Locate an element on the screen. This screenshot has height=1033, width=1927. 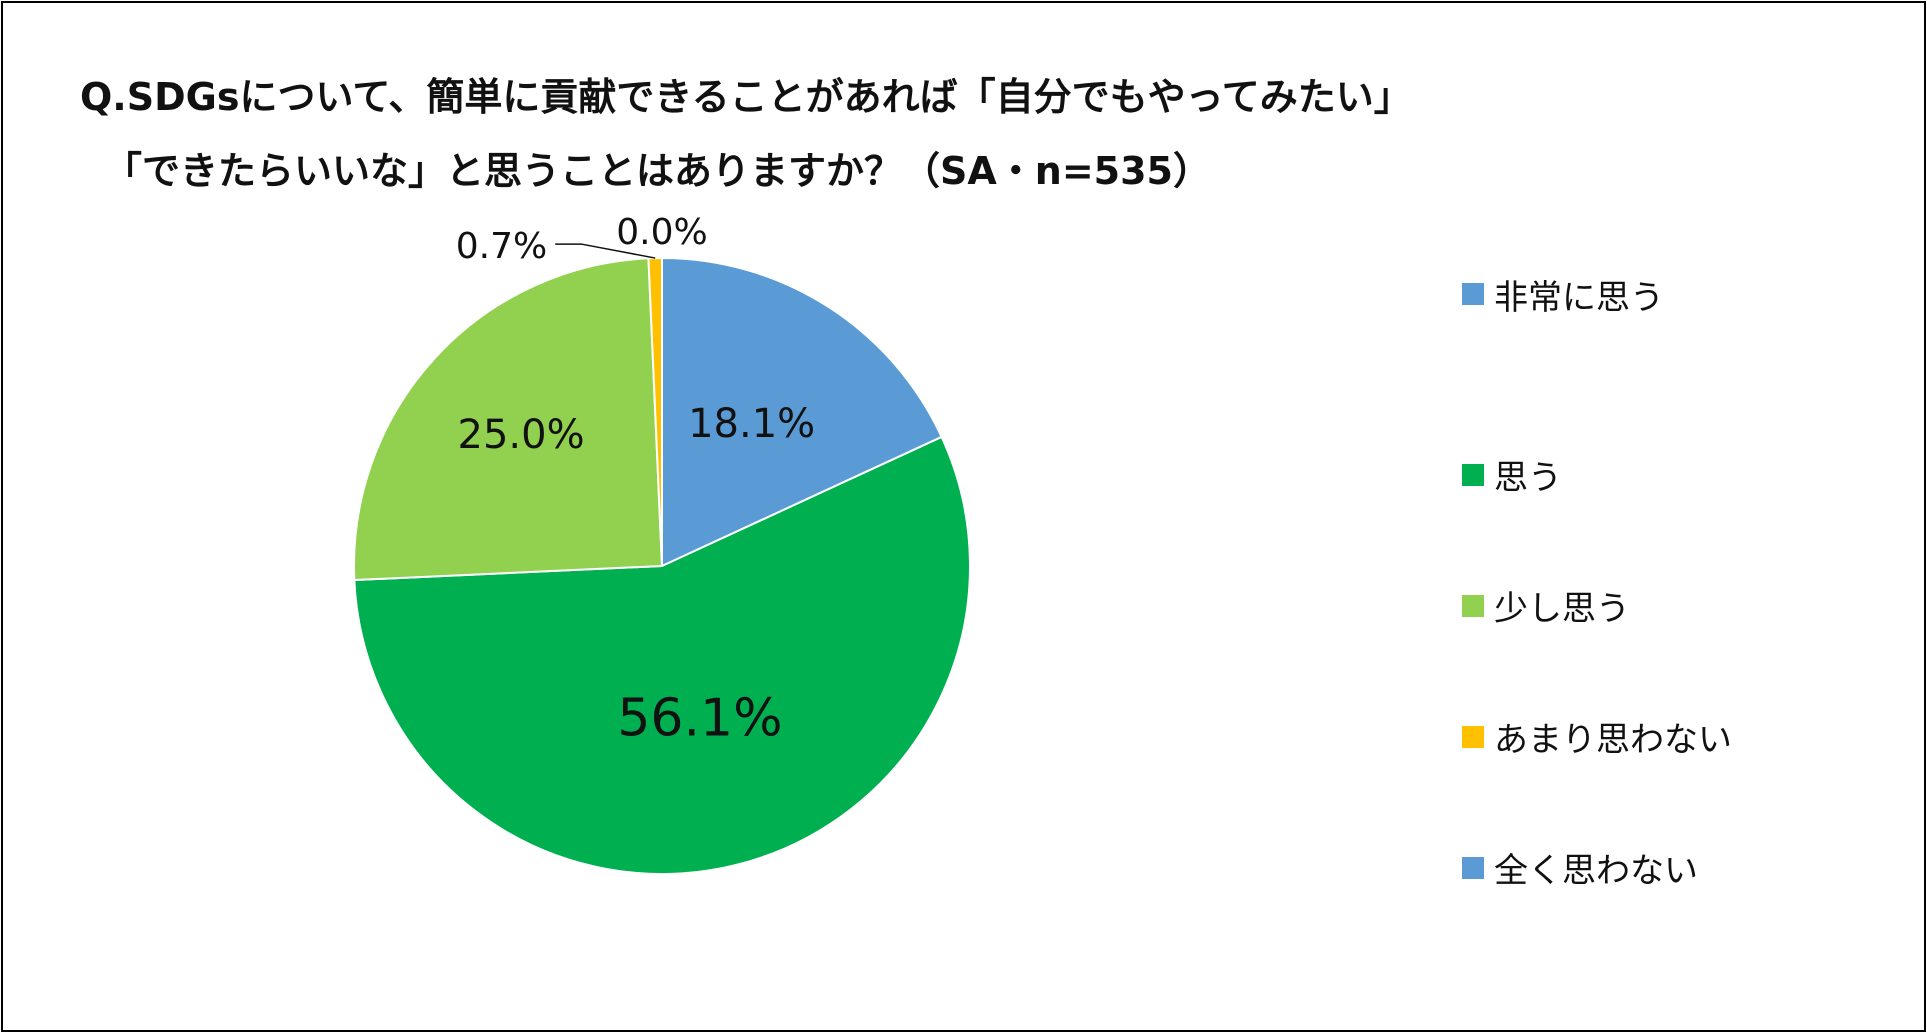
legend-item: 非常に思う is located at coordinates (1597, 298).